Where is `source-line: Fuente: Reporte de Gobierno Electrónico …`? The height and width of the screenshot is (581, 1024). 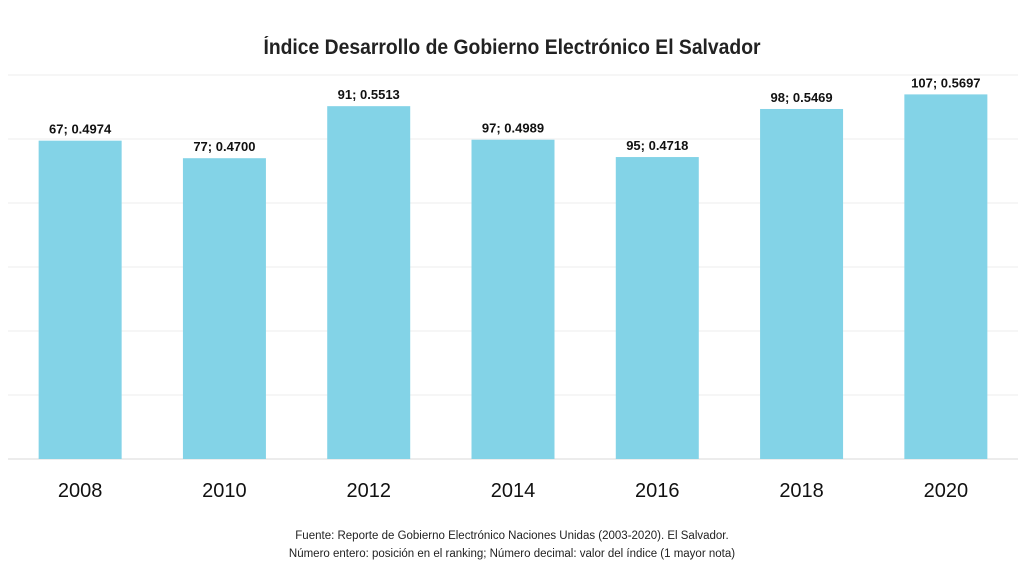 source-line: Fuente: Reporte de Gobierno Electrónico … is located at coordinates (512, 536).